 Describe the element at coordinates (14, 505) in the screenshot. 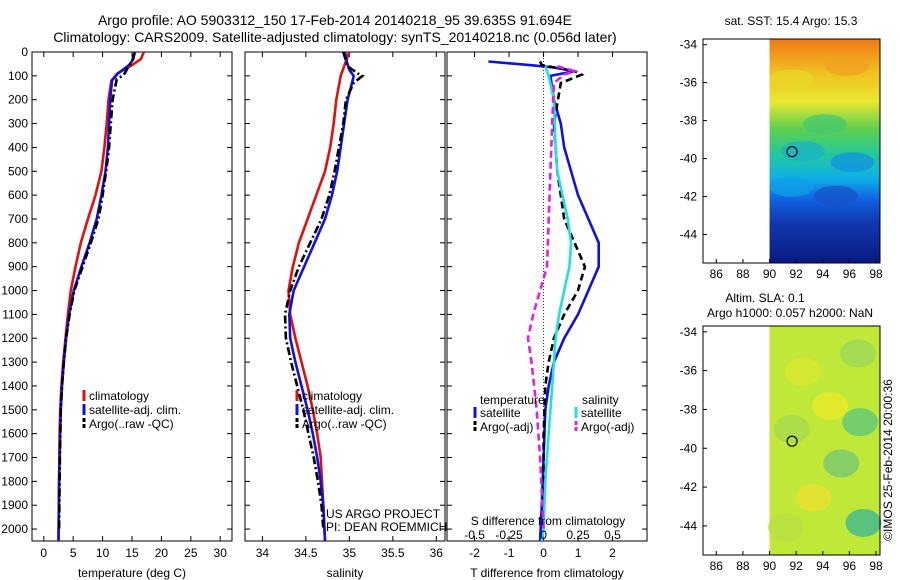

I see `y-tick-label: 1900` at that location.